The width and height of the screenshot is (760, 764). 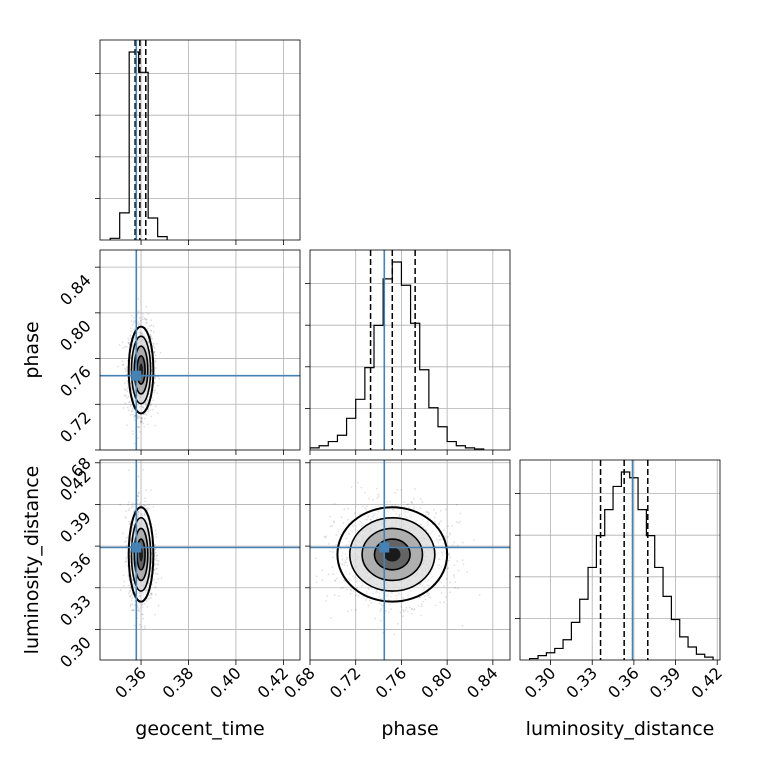 What do you see at coordinates (391, 682) in the screenshot?
I see `x-tick-label: 0.76` at bounding box center [391, 682].